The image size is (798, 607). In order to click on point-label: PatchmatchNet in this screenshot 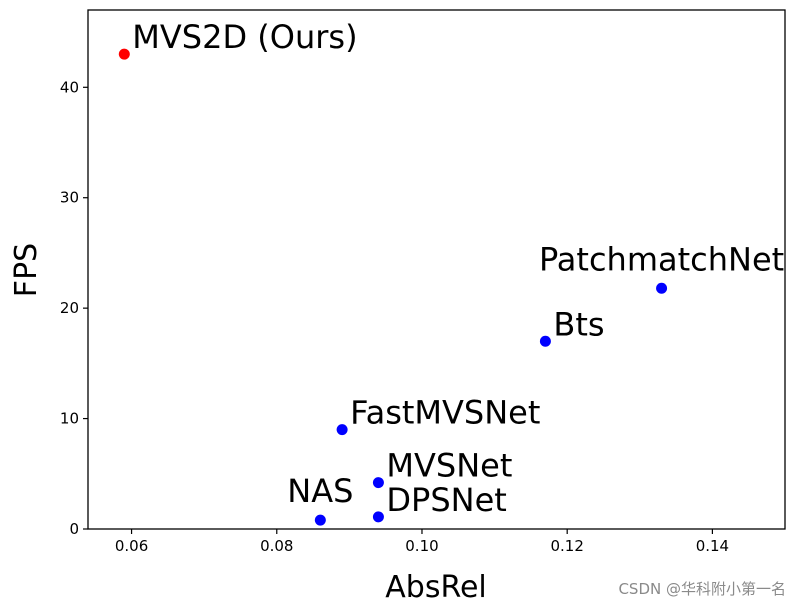, I will do `click(661, 259)`.